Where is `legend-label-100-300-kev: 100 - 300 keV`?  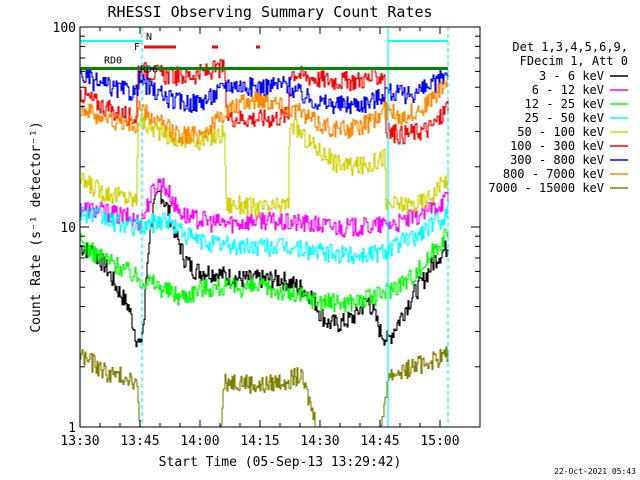 legend-label-100-300-kev: 100 - 300 keV is located at coordinates (557, 146).